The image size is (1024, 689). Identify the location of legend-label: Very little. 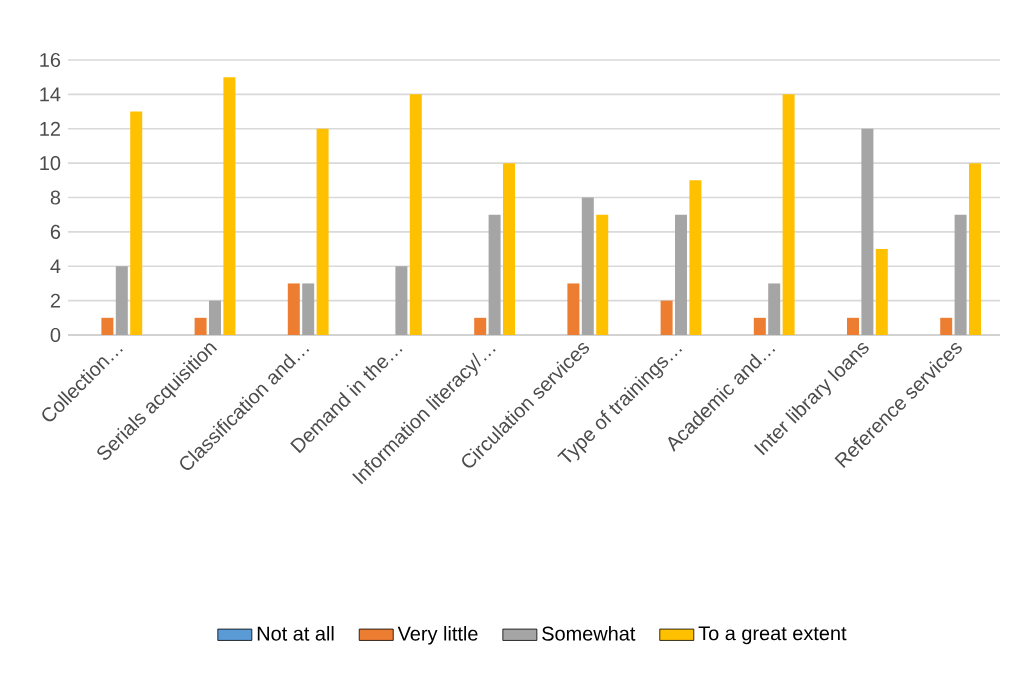
(437, 635).